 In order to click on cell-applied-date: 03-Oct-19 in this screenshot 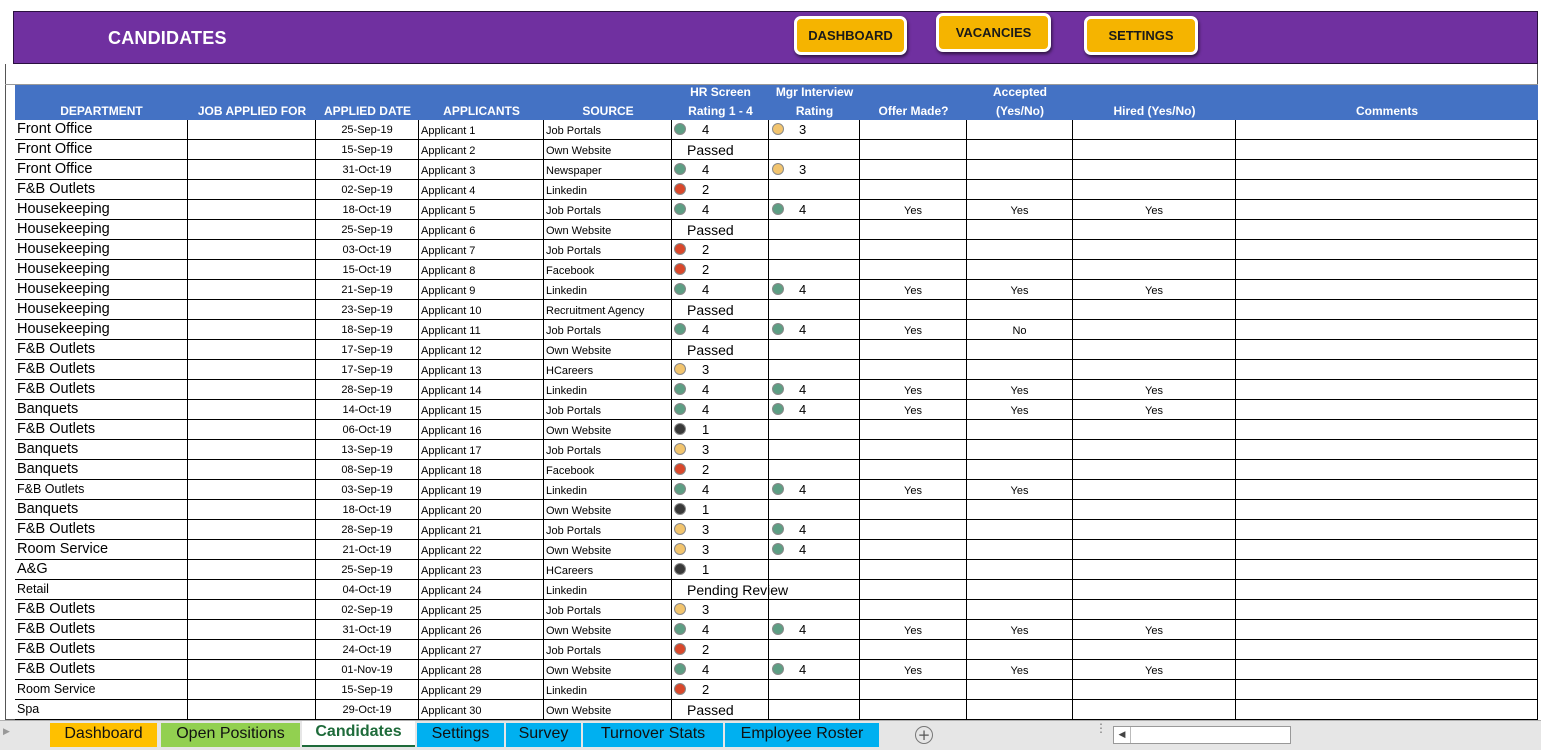, I will do `click(367, 249)`.